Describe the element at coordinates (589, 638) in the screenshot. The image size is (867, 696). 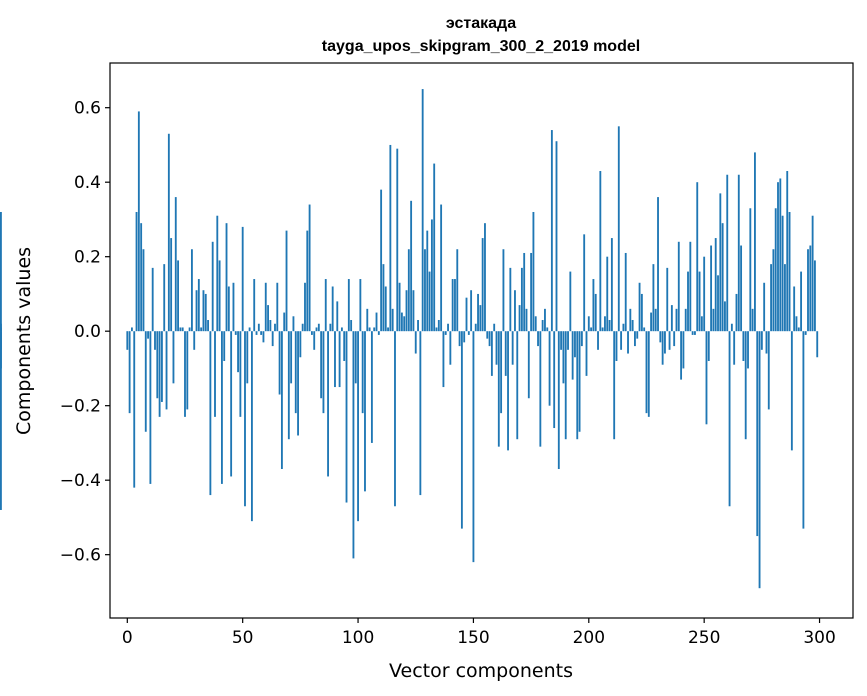
I see `x-tick-label: 200` at that location.